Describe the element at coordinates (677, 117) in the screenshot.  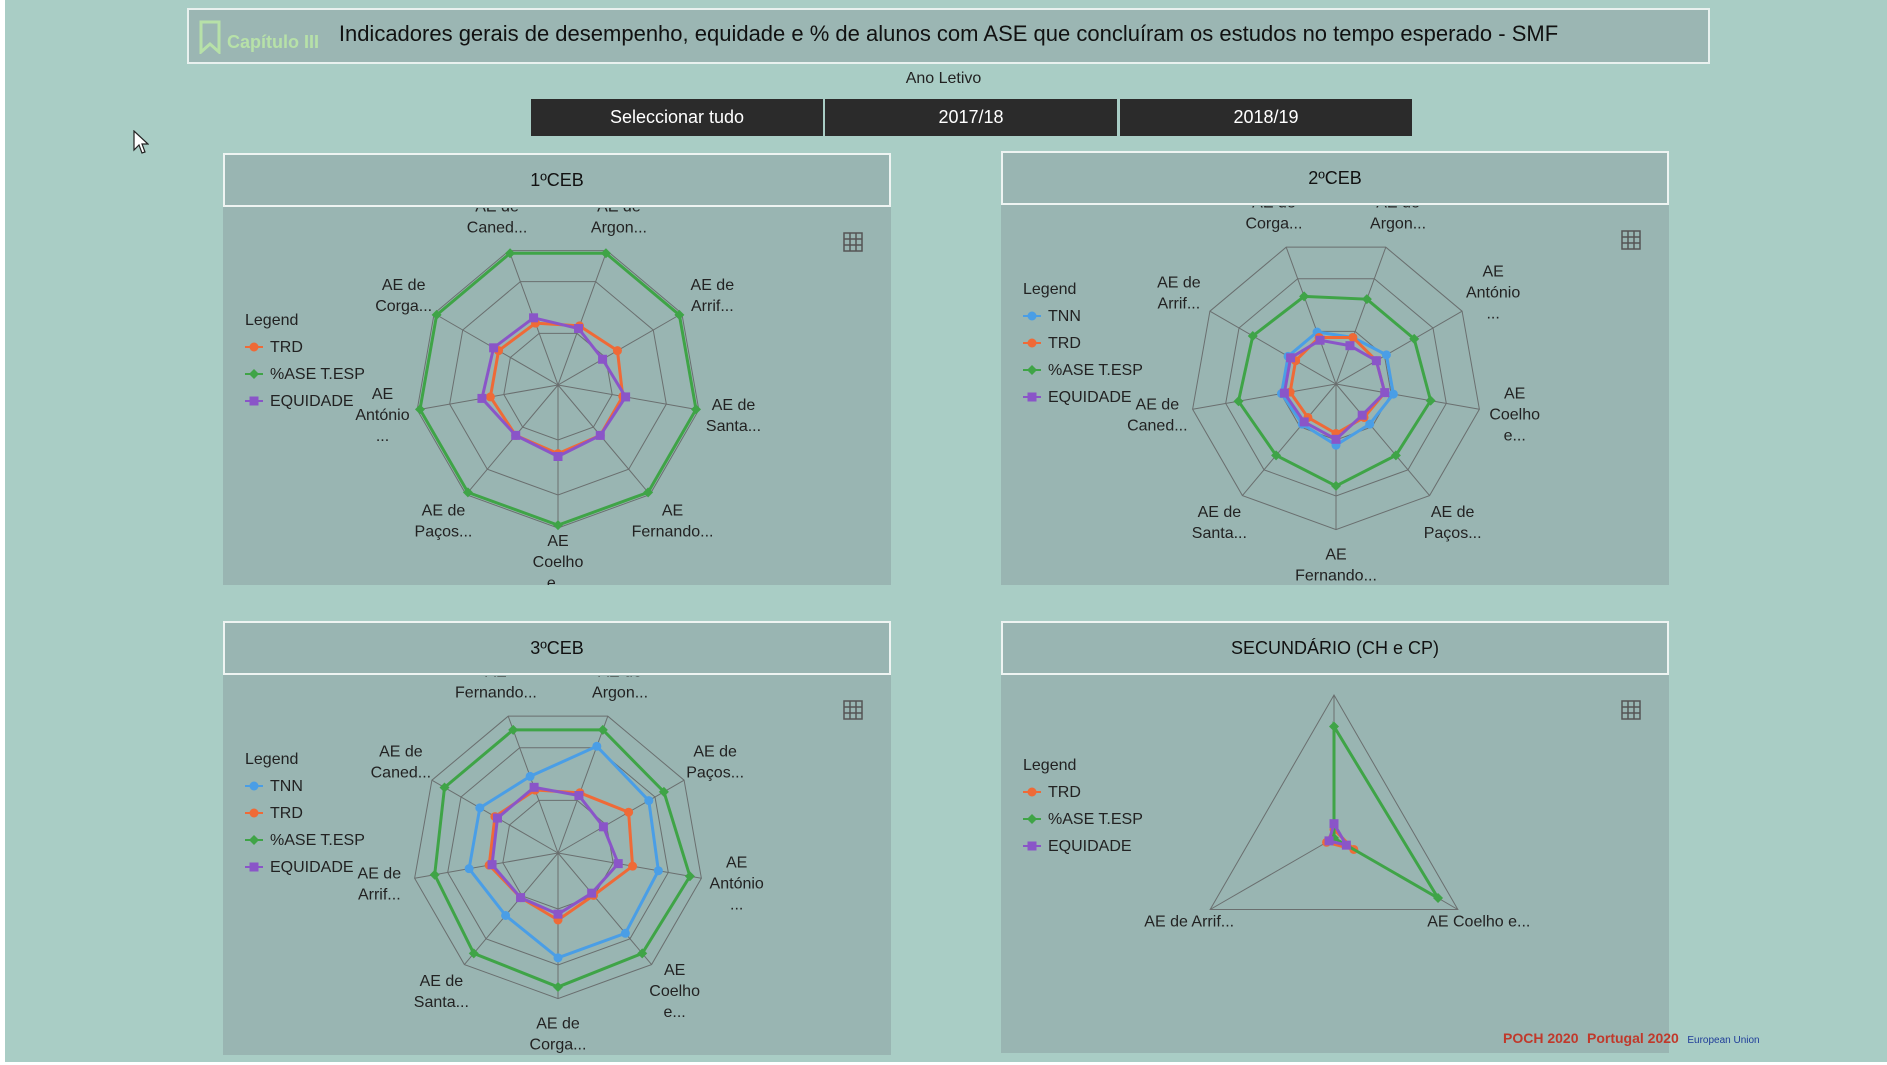
I see `select-all-button: Seleccionar tudo` at that location.